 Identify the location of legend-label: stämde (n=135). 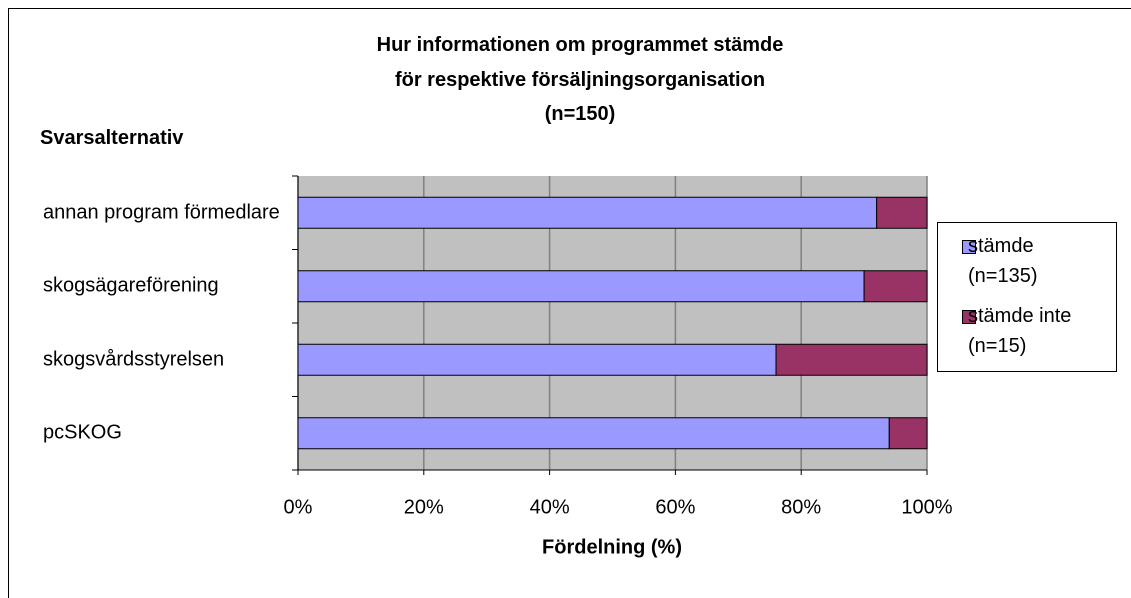
(1003, 261).